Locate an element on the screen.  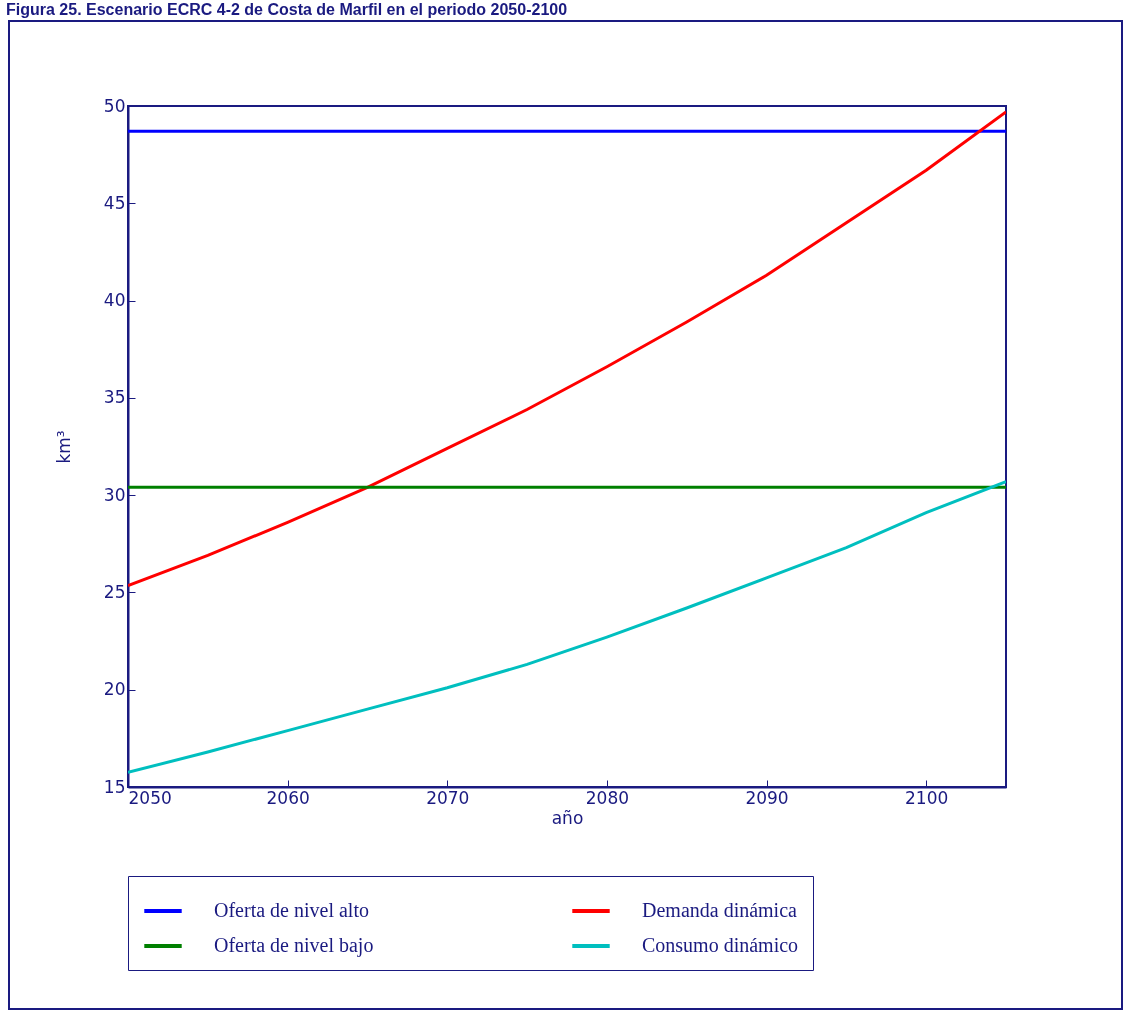
x-axis-title: año is located at coordinates (567, 817).